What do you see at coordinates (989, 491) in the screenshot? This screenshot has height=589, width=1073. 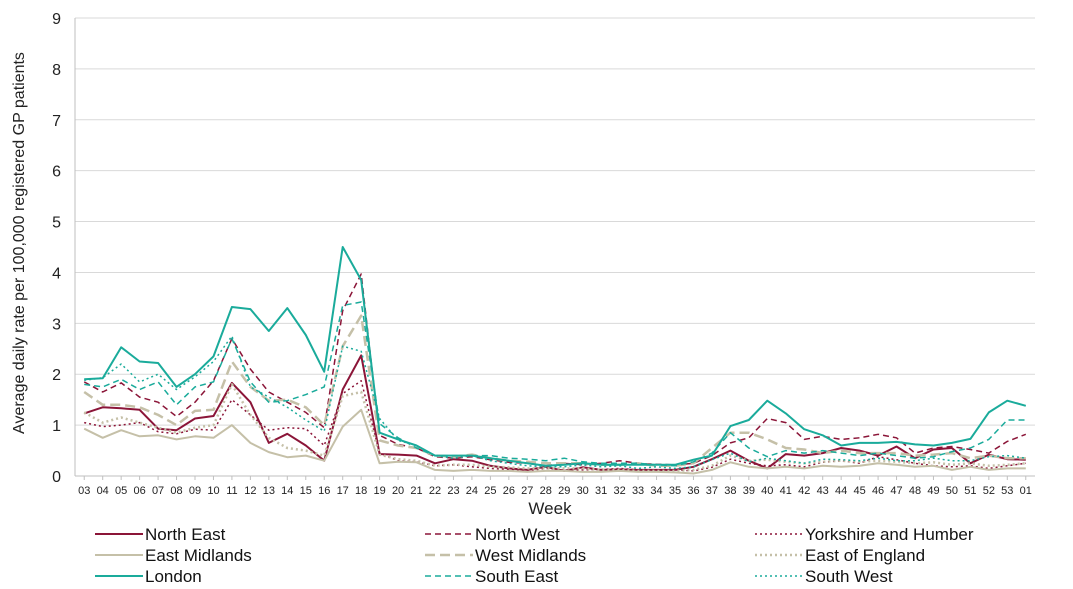 I see `x-tick-label: 52` at bounding box center [989, 491].